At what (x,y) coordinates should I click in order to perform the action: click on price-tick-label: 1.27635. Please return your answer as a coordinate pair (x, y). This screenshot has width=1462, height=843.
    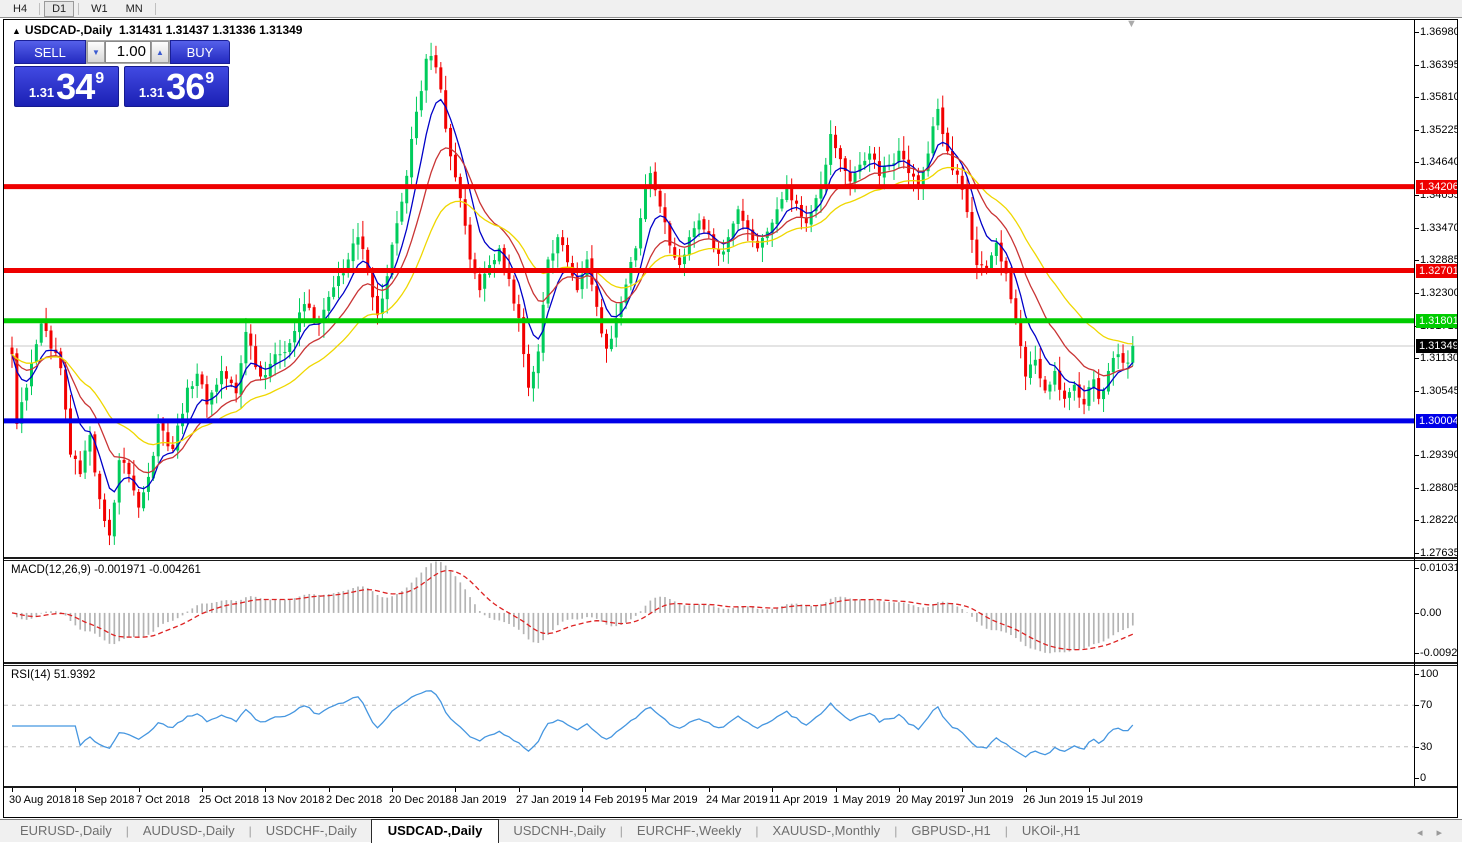
    Looking at the image, I should click on (1438, 552).